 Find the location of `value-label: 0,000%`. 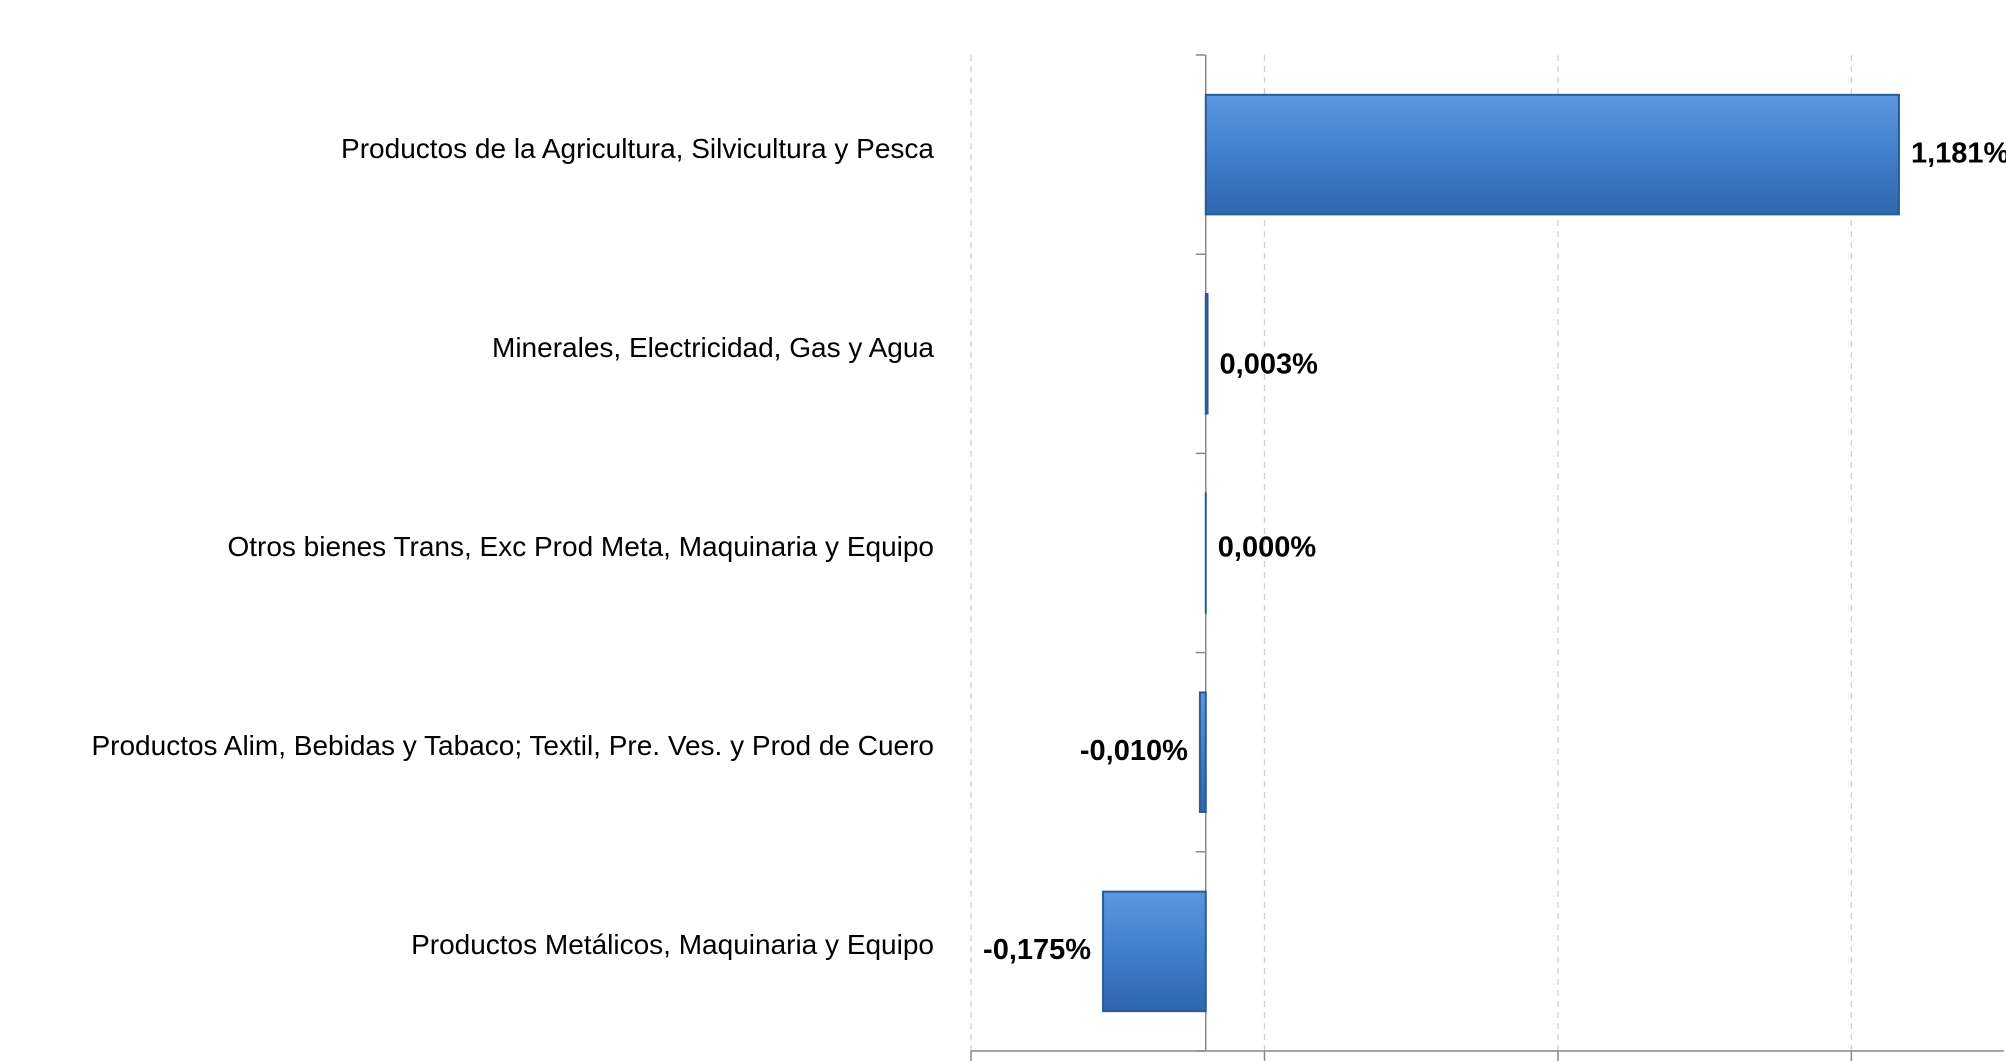

value-label: 0,000% is located at coordinates (1267, 548).